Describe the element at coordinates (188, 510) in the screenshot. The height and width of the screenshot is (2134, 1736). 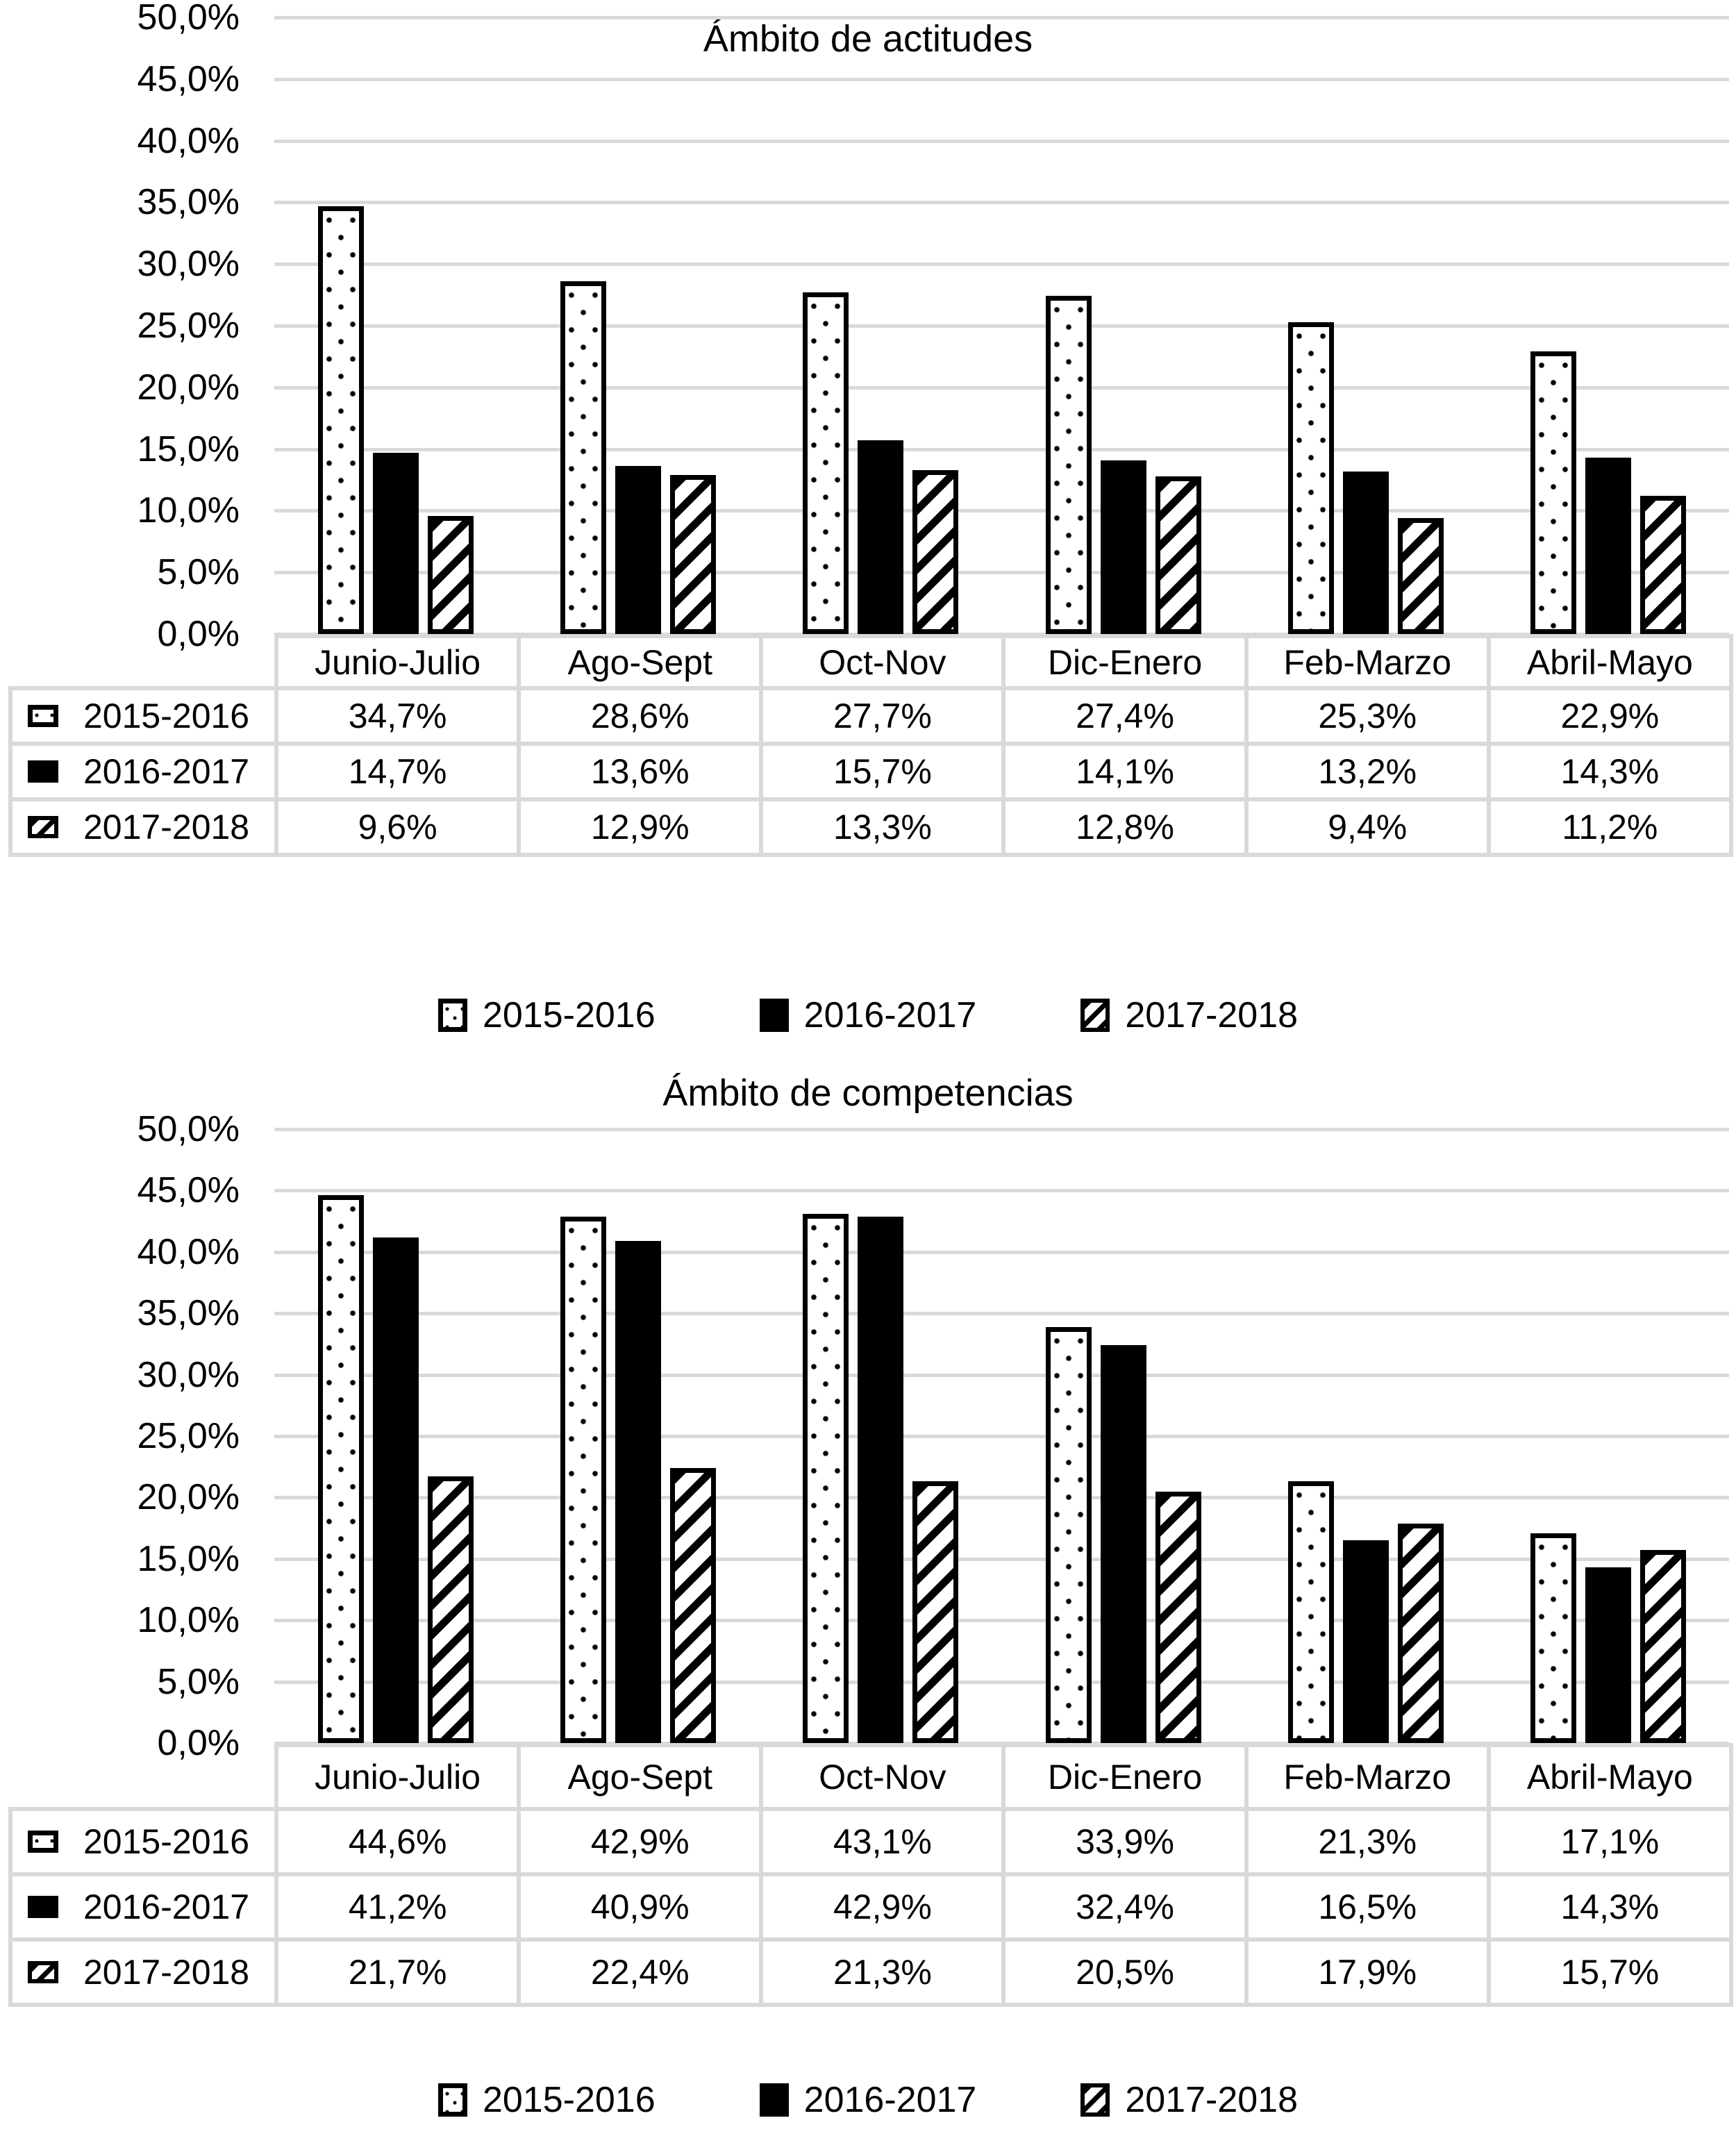
I see `y-axis-tick-label: 10,0%` at that location.